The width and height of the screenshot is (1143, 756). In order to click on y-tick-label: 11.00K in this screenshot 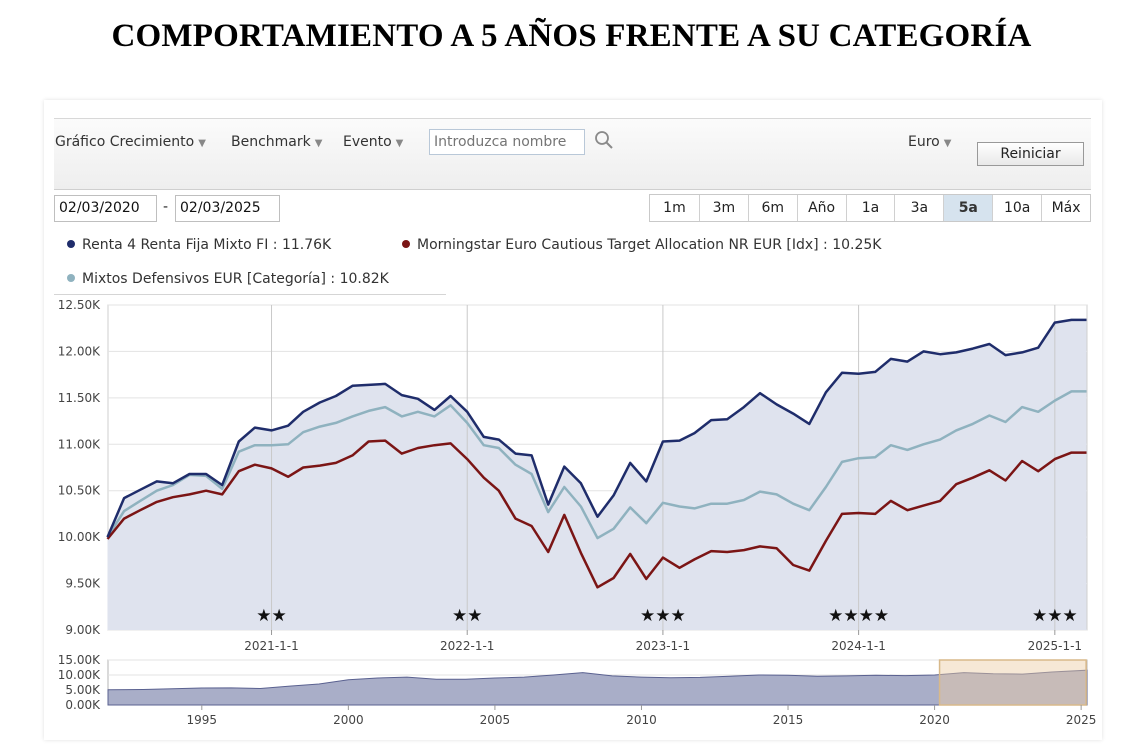, I will do `click(79, 444)`.